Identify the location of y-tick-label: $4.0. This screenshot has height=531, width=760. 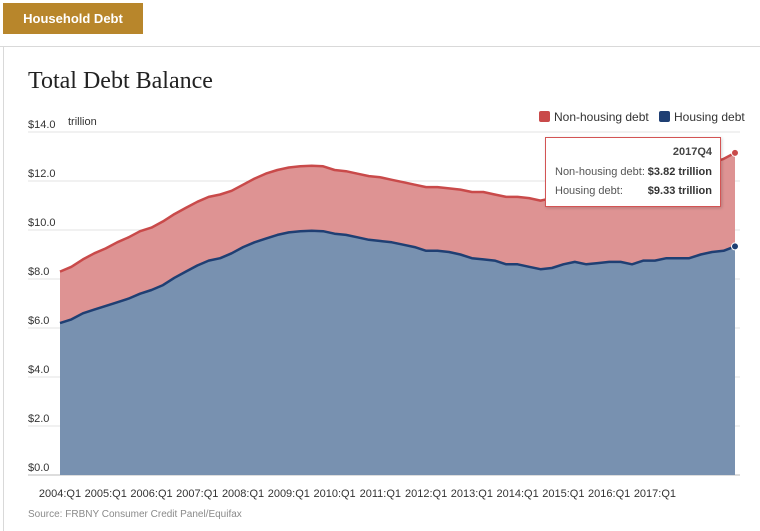
(38, 370).